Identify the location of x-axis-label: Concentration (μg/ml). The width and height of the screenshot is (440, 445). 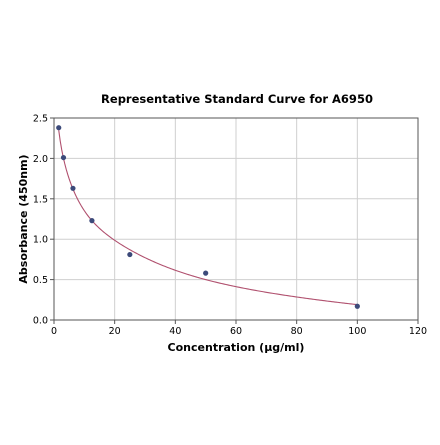
(236, 347).